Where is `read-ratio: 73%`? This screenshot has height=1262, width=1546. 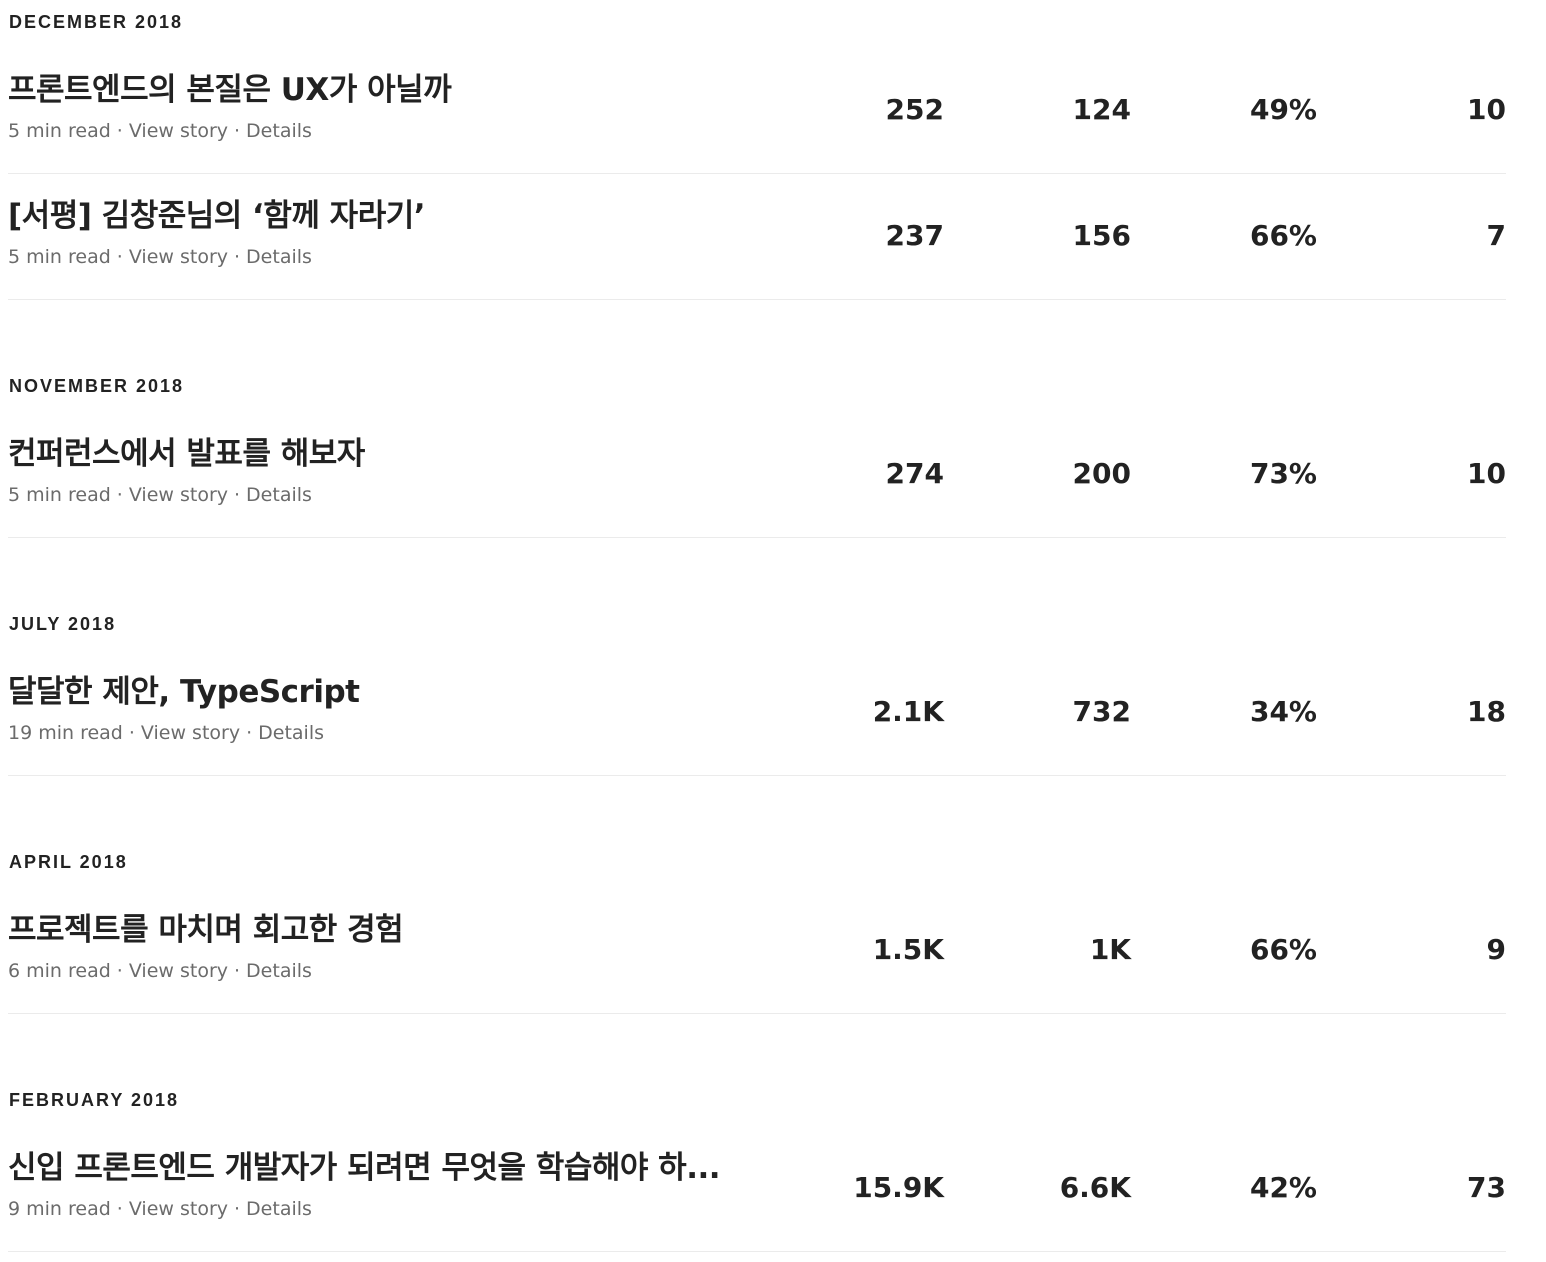
read-ratio: 73% is located at coordinates (1283, 473).